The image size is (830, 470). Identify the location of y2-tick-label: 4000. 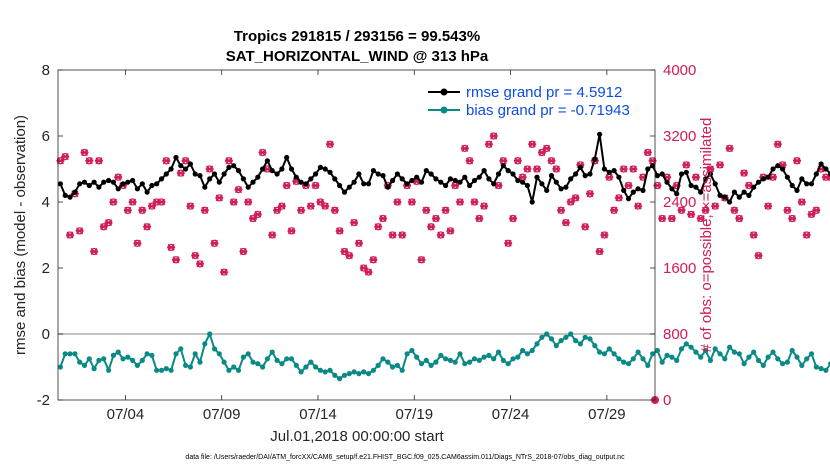
(679, 70).